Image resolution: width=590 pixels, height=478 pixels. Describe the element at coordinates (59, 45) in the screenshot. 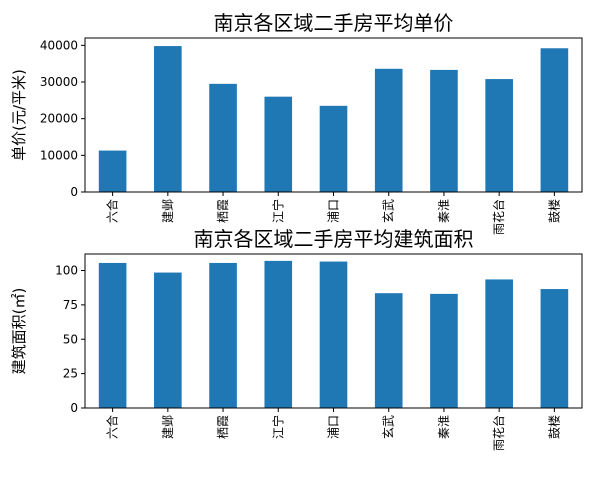

I see `y-tick-label: 40000` at that location.